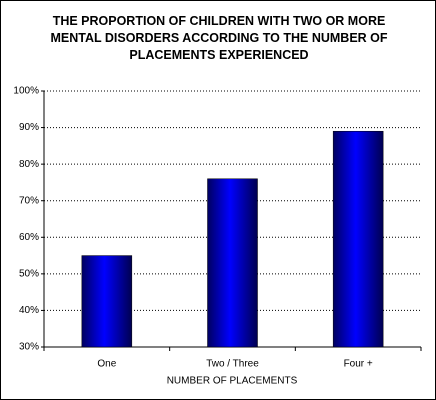 The image size is (436, 400). What do you see at coordinates (106, 364) in the screenshot?
I see `x-tick-label: One` at bounding box center [106, 364].